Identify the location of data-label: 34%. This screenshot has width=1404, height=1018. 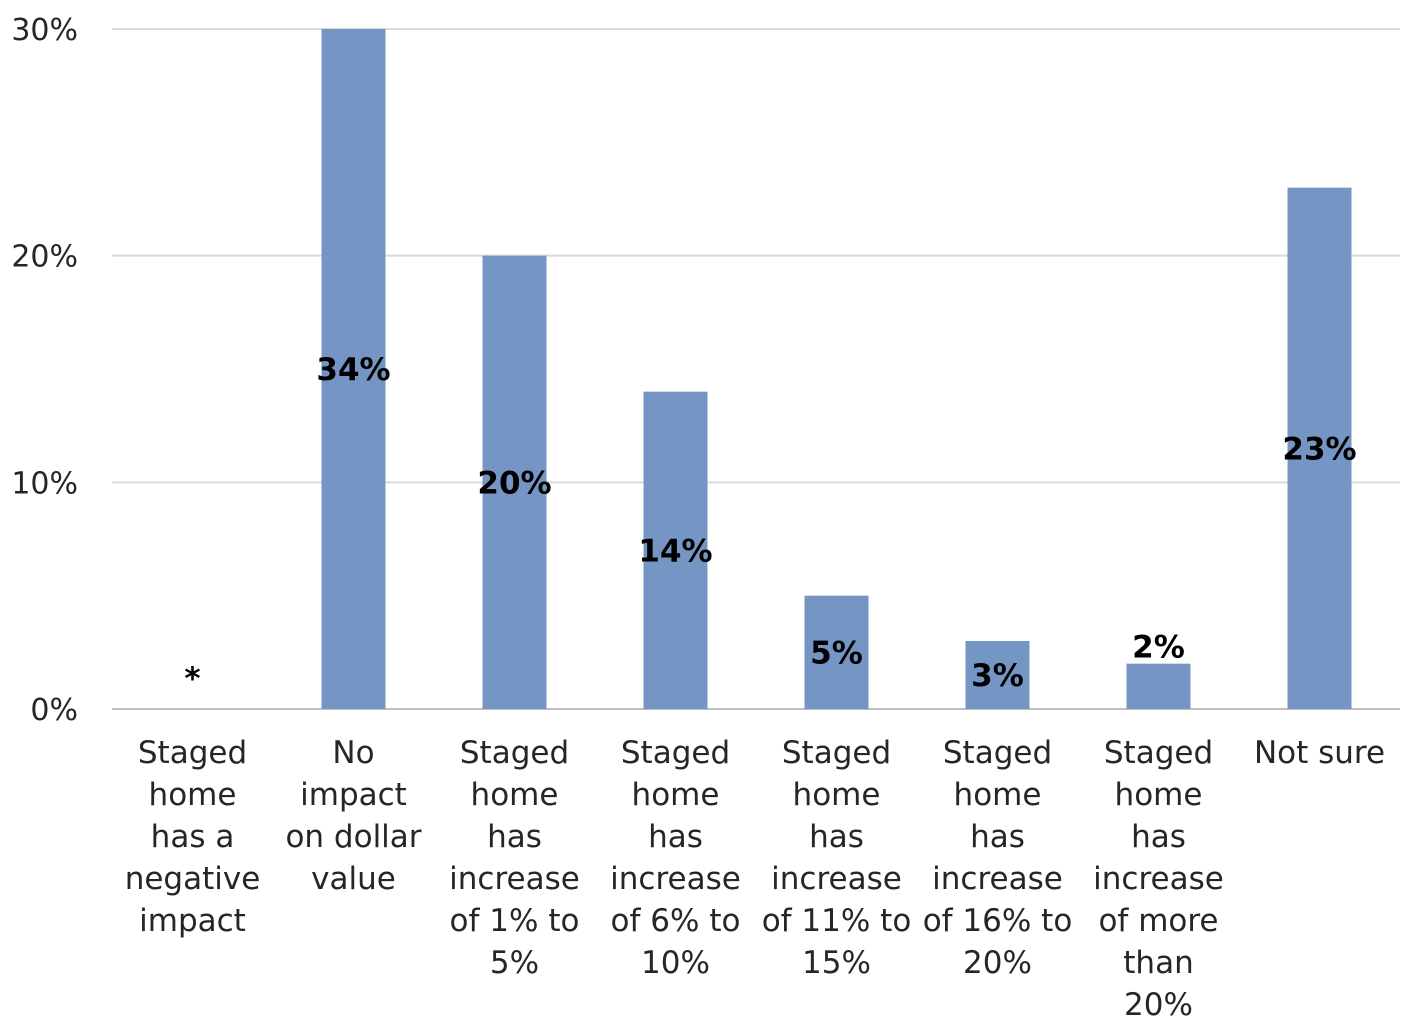
(353, 370).